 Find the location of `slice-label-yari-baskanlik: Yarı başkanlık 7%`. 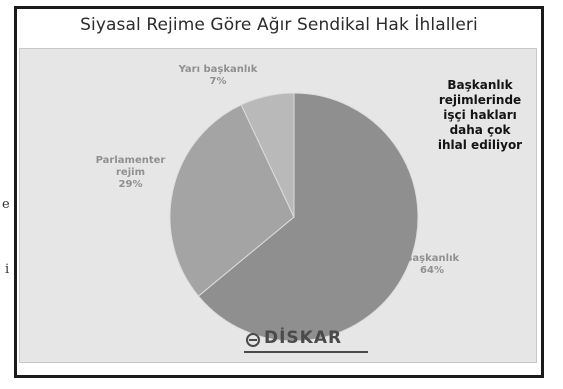

slice-label-yari-baskanlik: Yarı başkanlık 7% is located at coordinates (218, 76).